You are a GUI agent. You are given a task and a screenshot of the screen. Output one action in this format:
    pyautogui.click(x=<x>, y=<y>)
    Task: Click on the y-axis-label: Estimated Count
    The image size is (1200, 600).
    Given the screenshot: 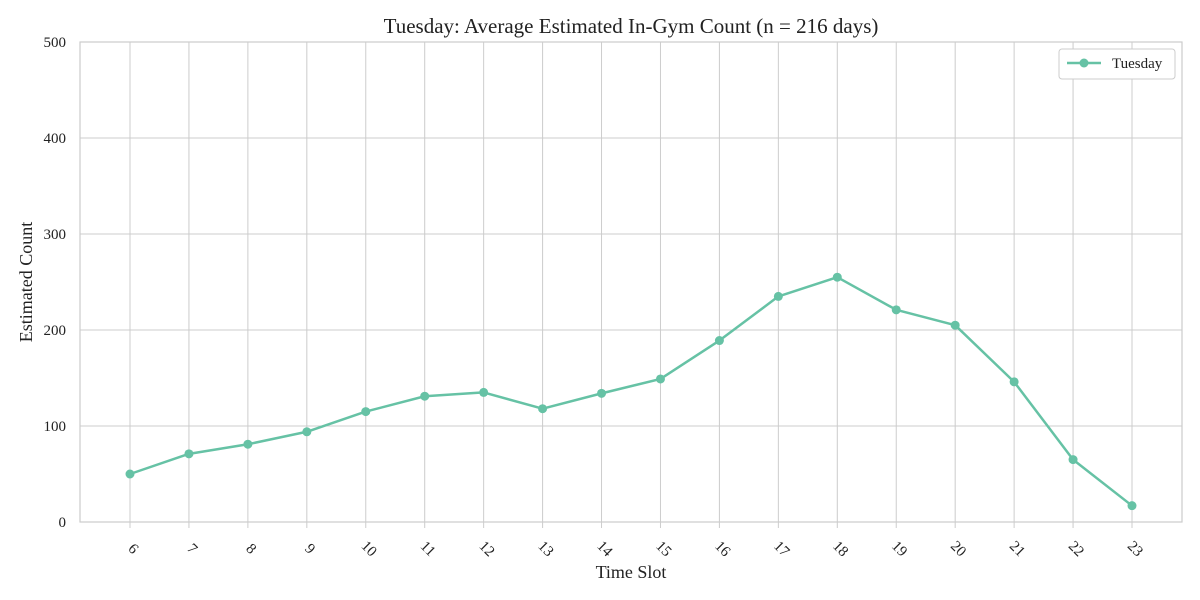 What is the action you would take?
    pyautogui.click(x=26, y=282)
    